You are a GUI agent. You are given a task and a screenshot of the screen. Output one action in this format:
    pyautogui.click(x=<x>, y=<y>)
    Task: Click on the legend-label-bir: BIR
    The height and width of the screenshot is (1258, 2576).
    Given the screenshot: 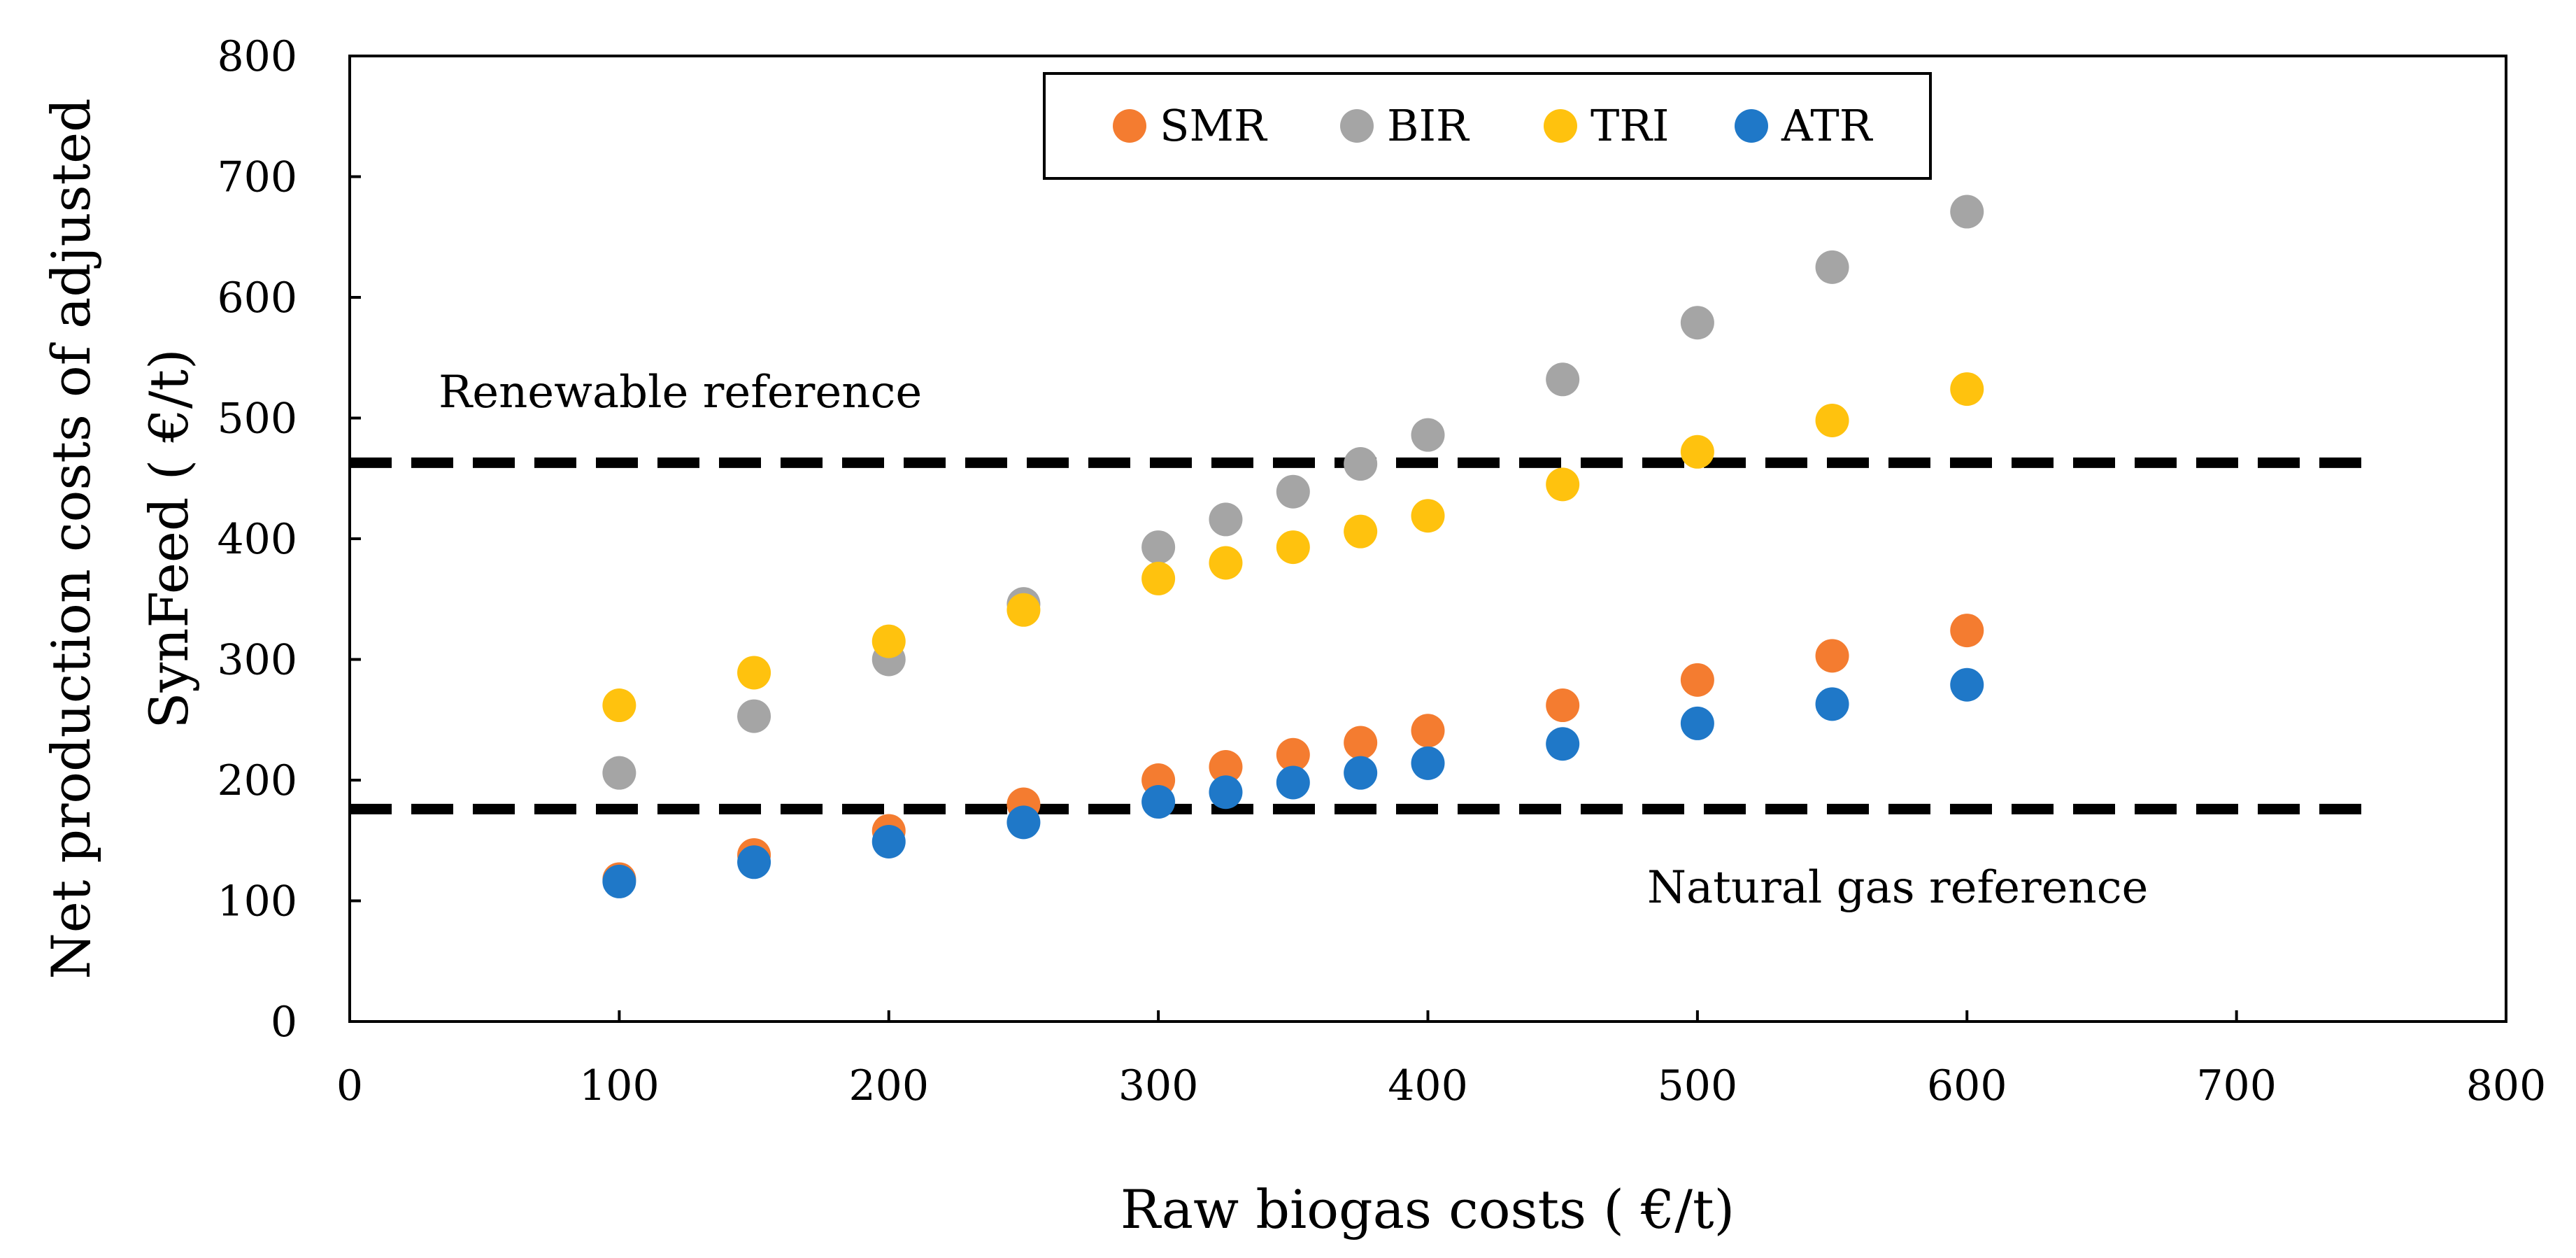 What is the action you would take?
    pyautogui.click(x=1428, y=125)
    